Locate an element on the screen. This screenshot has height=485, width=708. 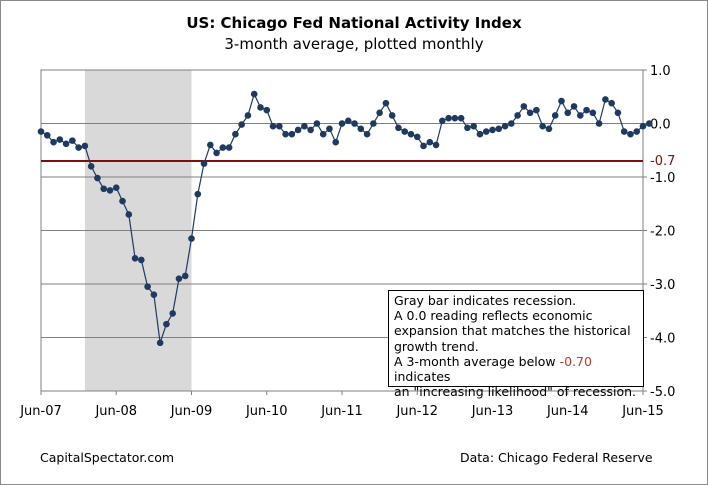
footer-source: Data: Chicago Federal Reserve is located at coordinates (556, 457).